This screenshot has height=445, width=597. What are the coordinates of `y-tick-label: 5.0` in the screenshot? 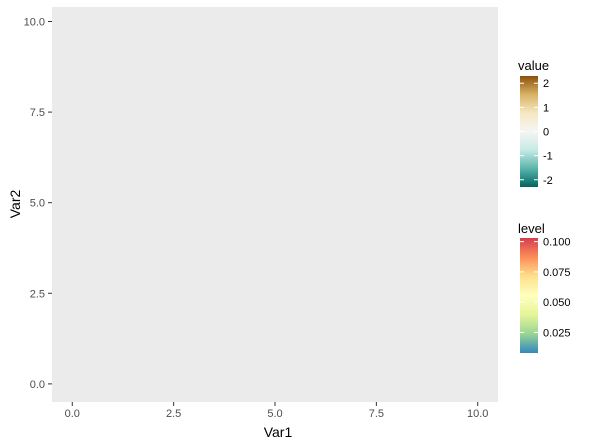 It's located at (37, 204).